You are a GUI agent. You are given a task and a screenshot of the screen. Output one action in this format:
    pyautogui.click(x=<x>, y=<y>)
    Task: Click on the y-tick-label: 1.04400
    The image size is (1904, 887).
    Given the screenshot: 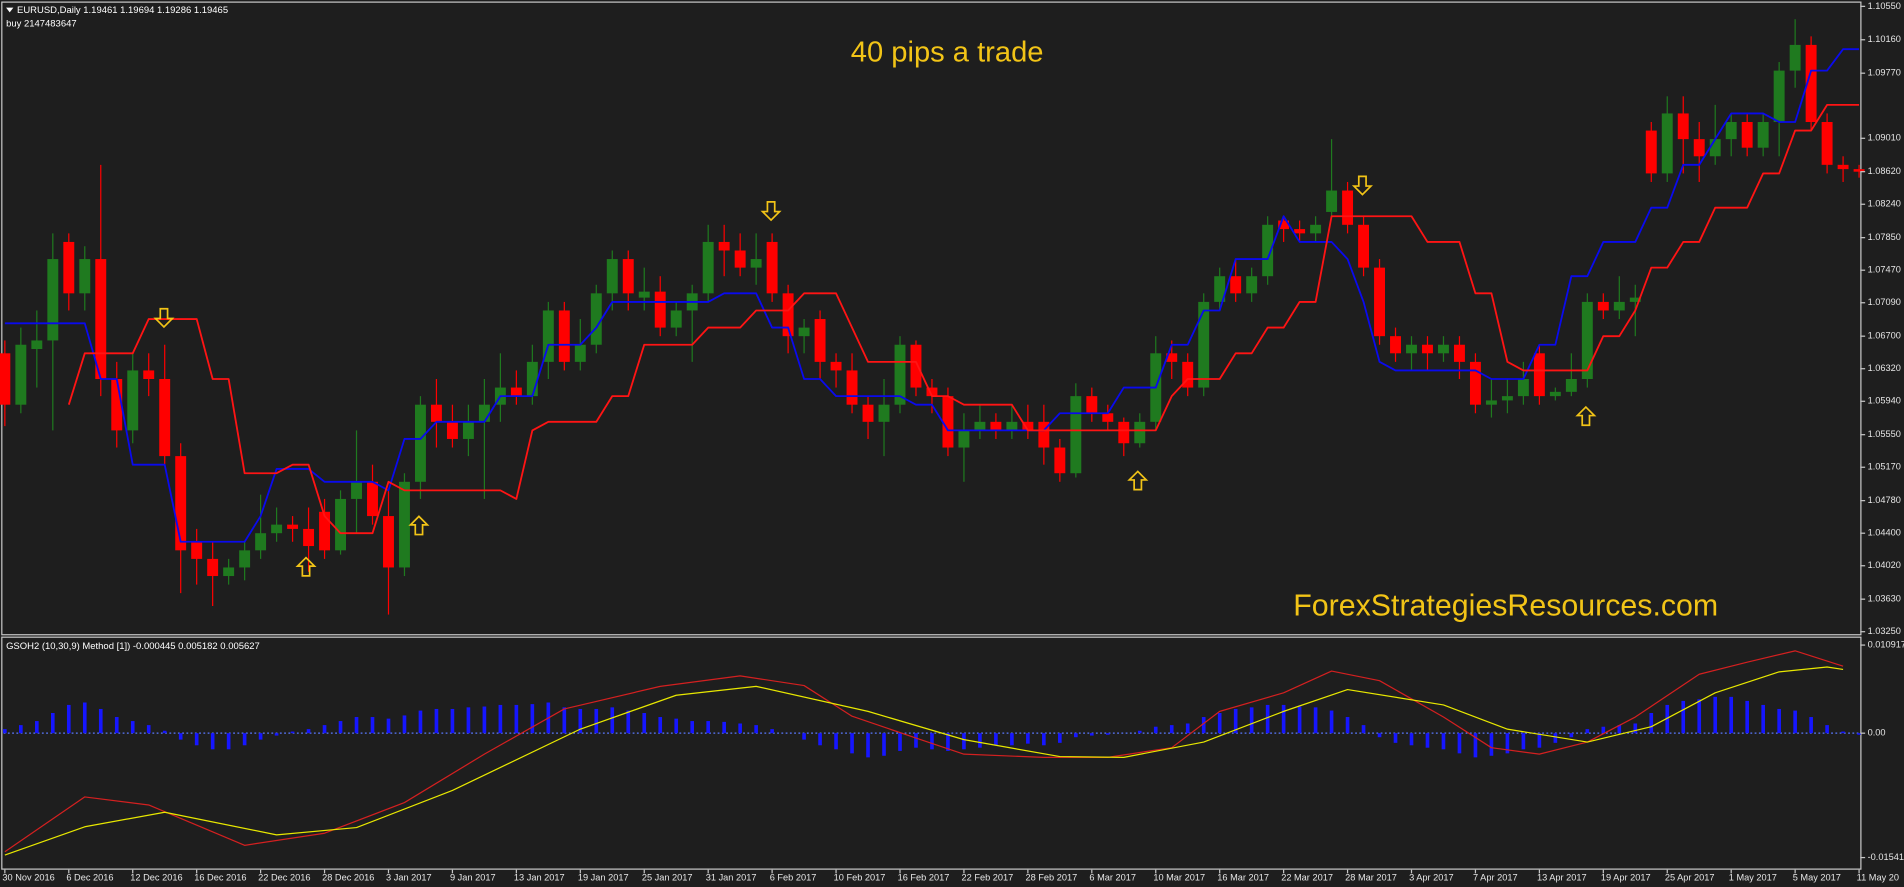 What is the action you would take?
    pyautogui.click(x=1884, y=533)
    